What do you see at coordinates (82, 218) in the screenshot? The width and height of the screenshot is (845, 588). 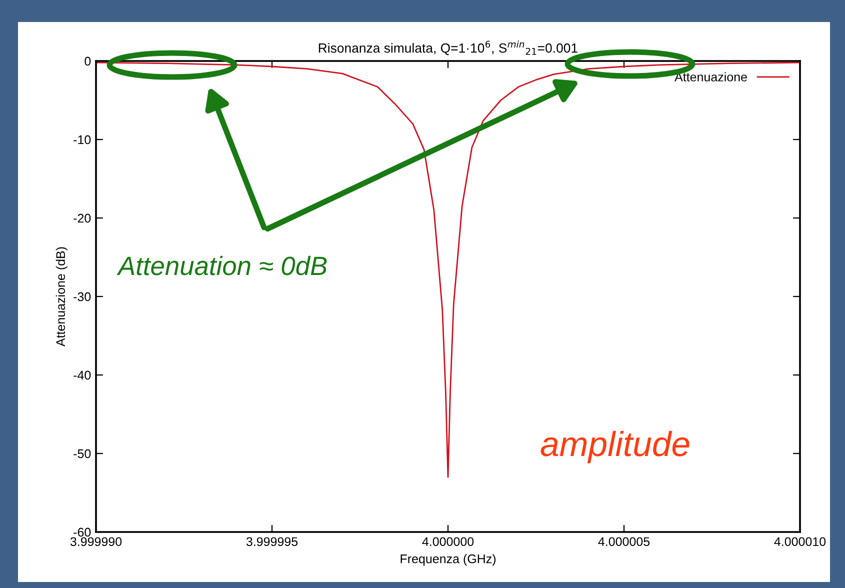 I see `y-tick-label: -20` at bounding box center [82, 218].